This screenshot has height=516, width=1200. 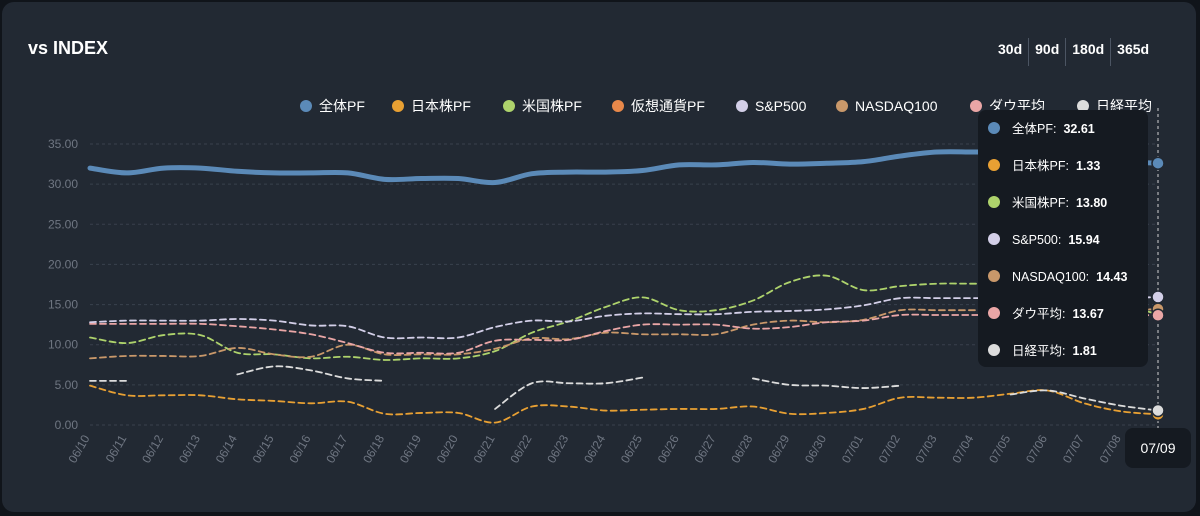 I want to click on tooltip-label: 全体PF:, so click(x=1034, y=128).